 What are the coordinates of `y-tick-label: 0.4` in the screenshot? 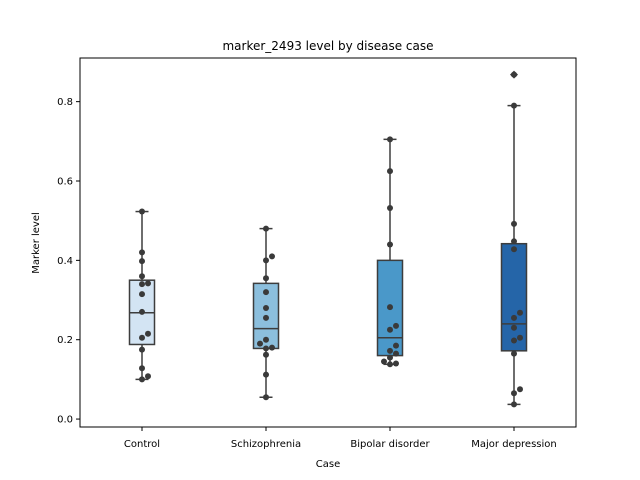 It's located at (65, 261).